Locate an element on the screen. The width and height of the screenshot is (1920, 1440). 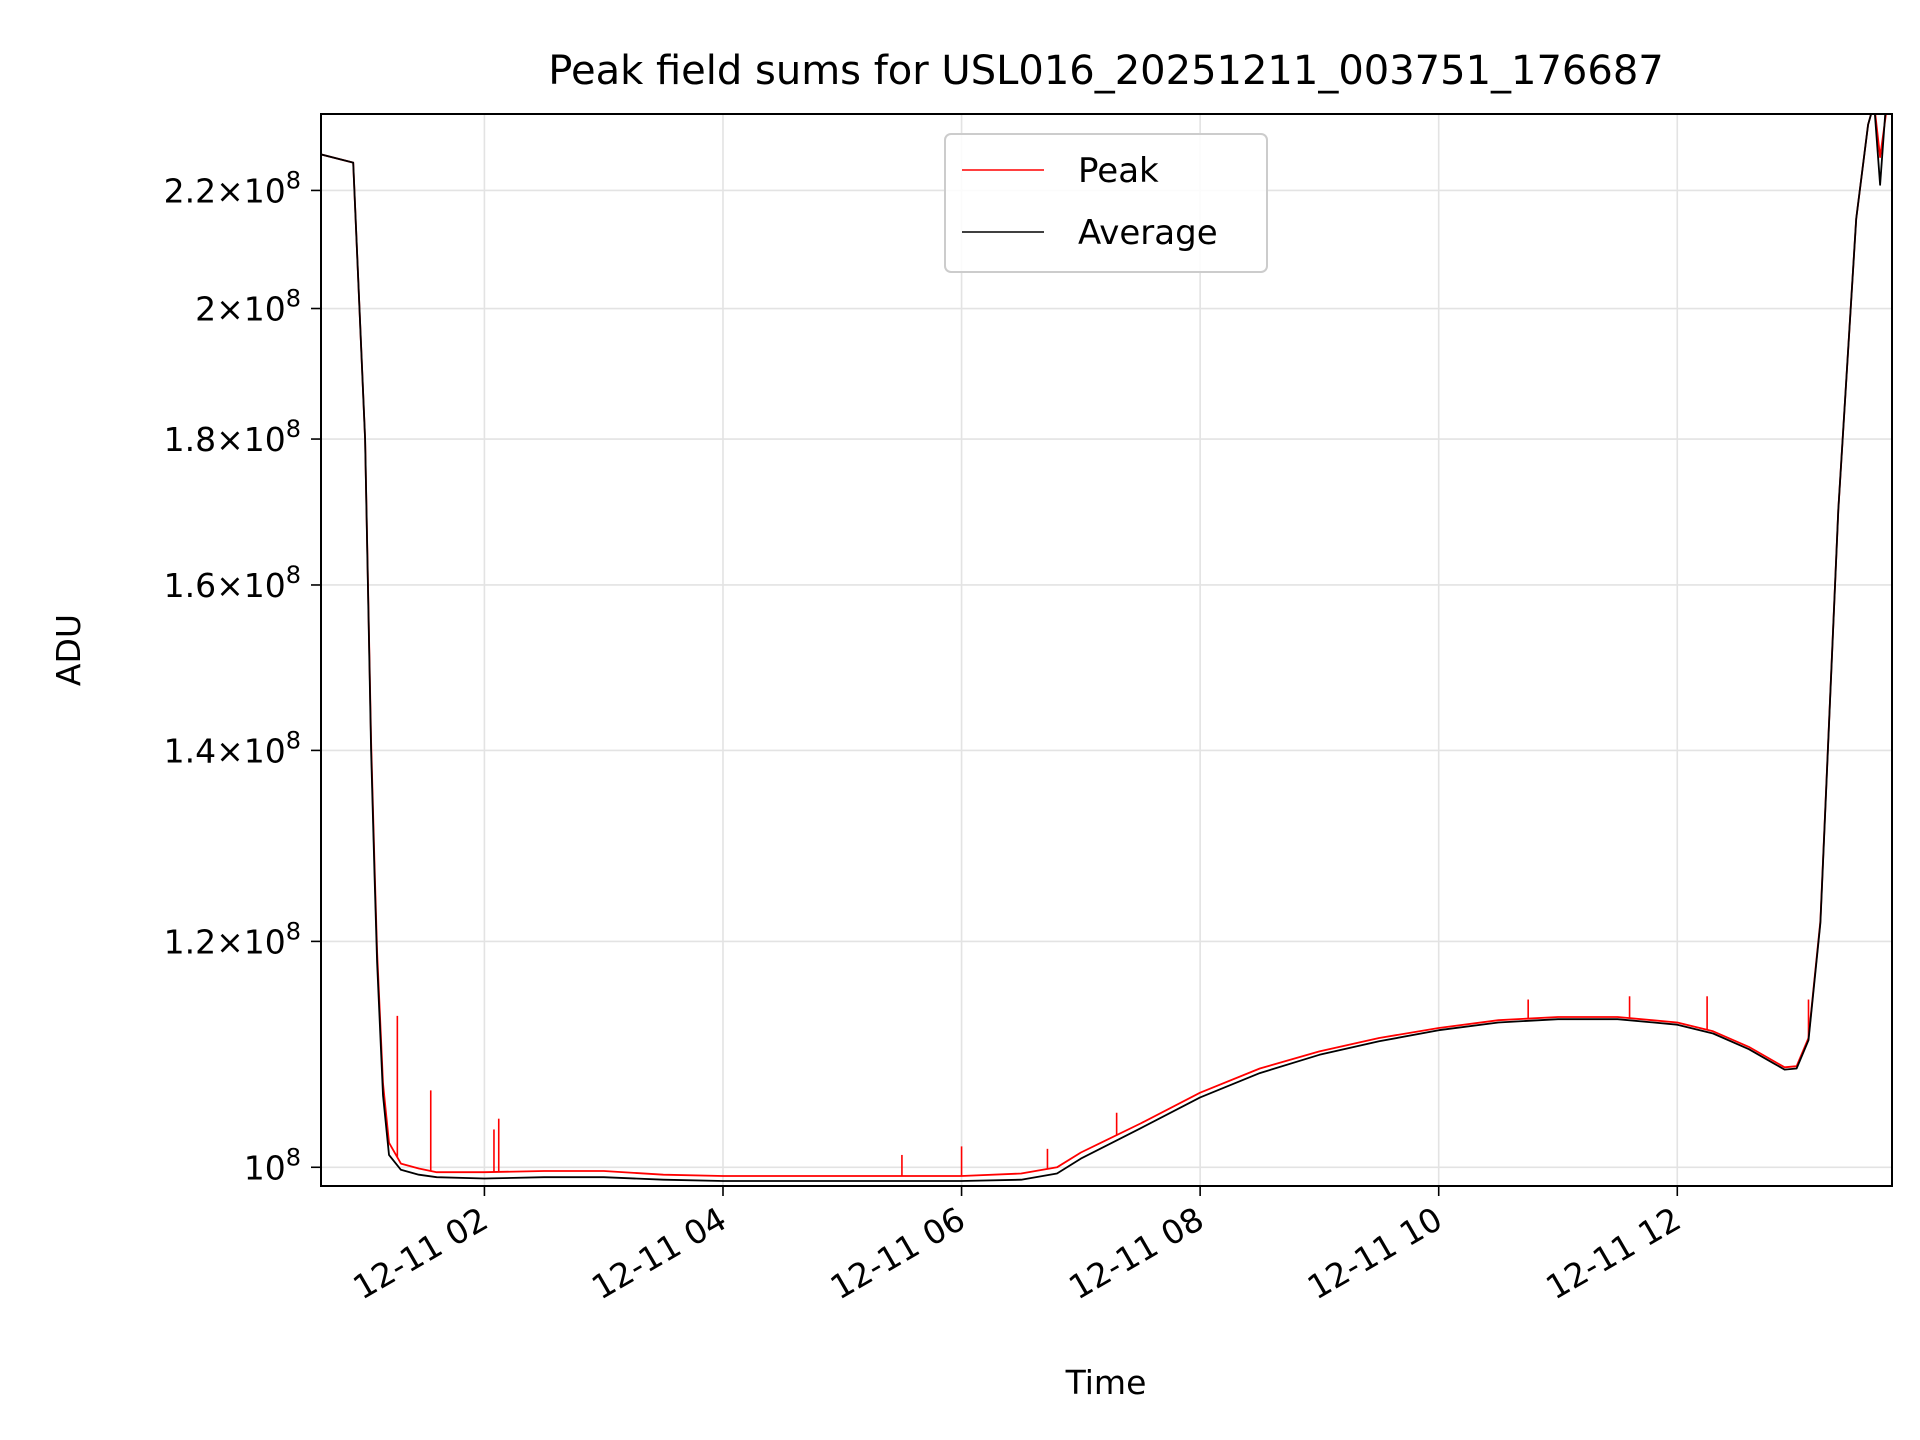
x-axis-label: Time is located at coordinates (1106, 1382).